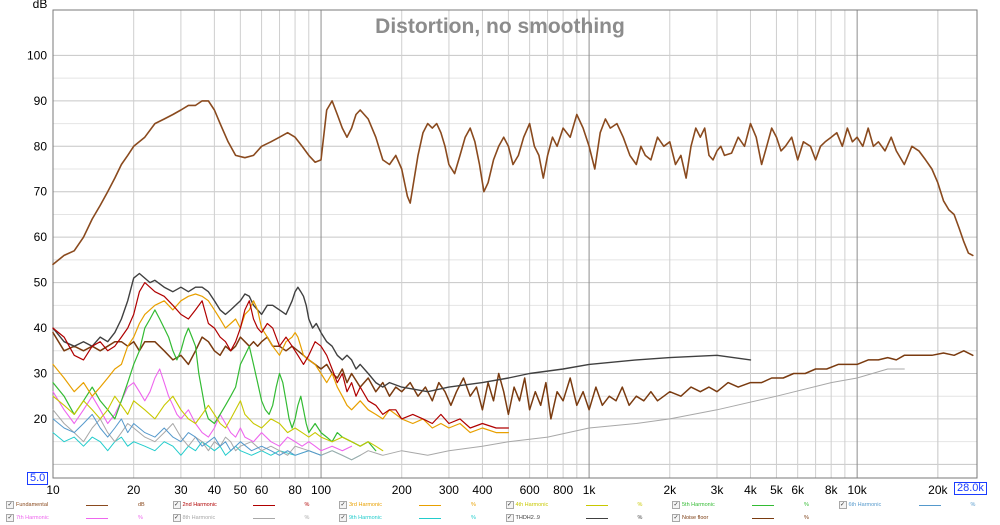 The height and width of the screenshot is (525, 1000). What do you see at coordinates (527, 518) in the screenshot?
I see `legend-label: THDH2..9` at bounding box center [527, 518].